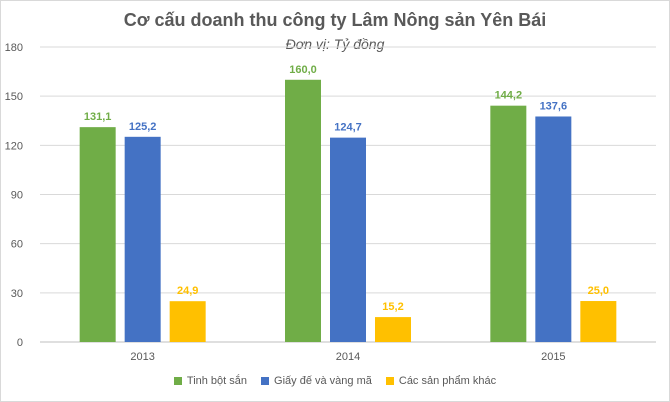 The width and height of the screenshot is (670, 402). What do you see at coordinates (217, 381) in the screenshot?
I see `legend-label: Tinh bột sắn` at bounding box center [217, 381].